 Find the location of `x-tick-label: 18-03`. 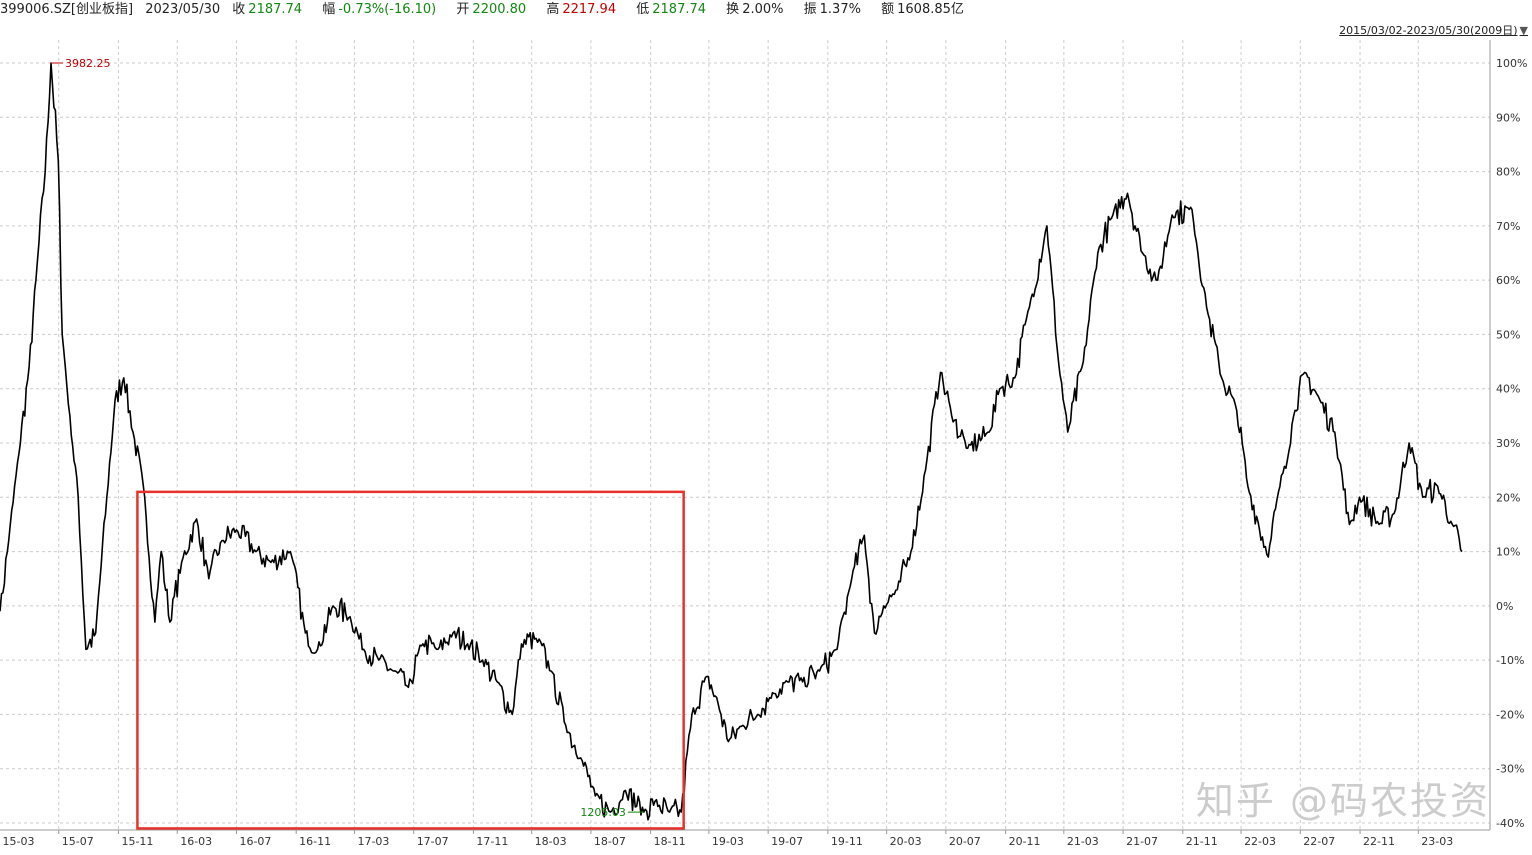

x-tick-label: 18-03 is located at coordinates (551, 841).